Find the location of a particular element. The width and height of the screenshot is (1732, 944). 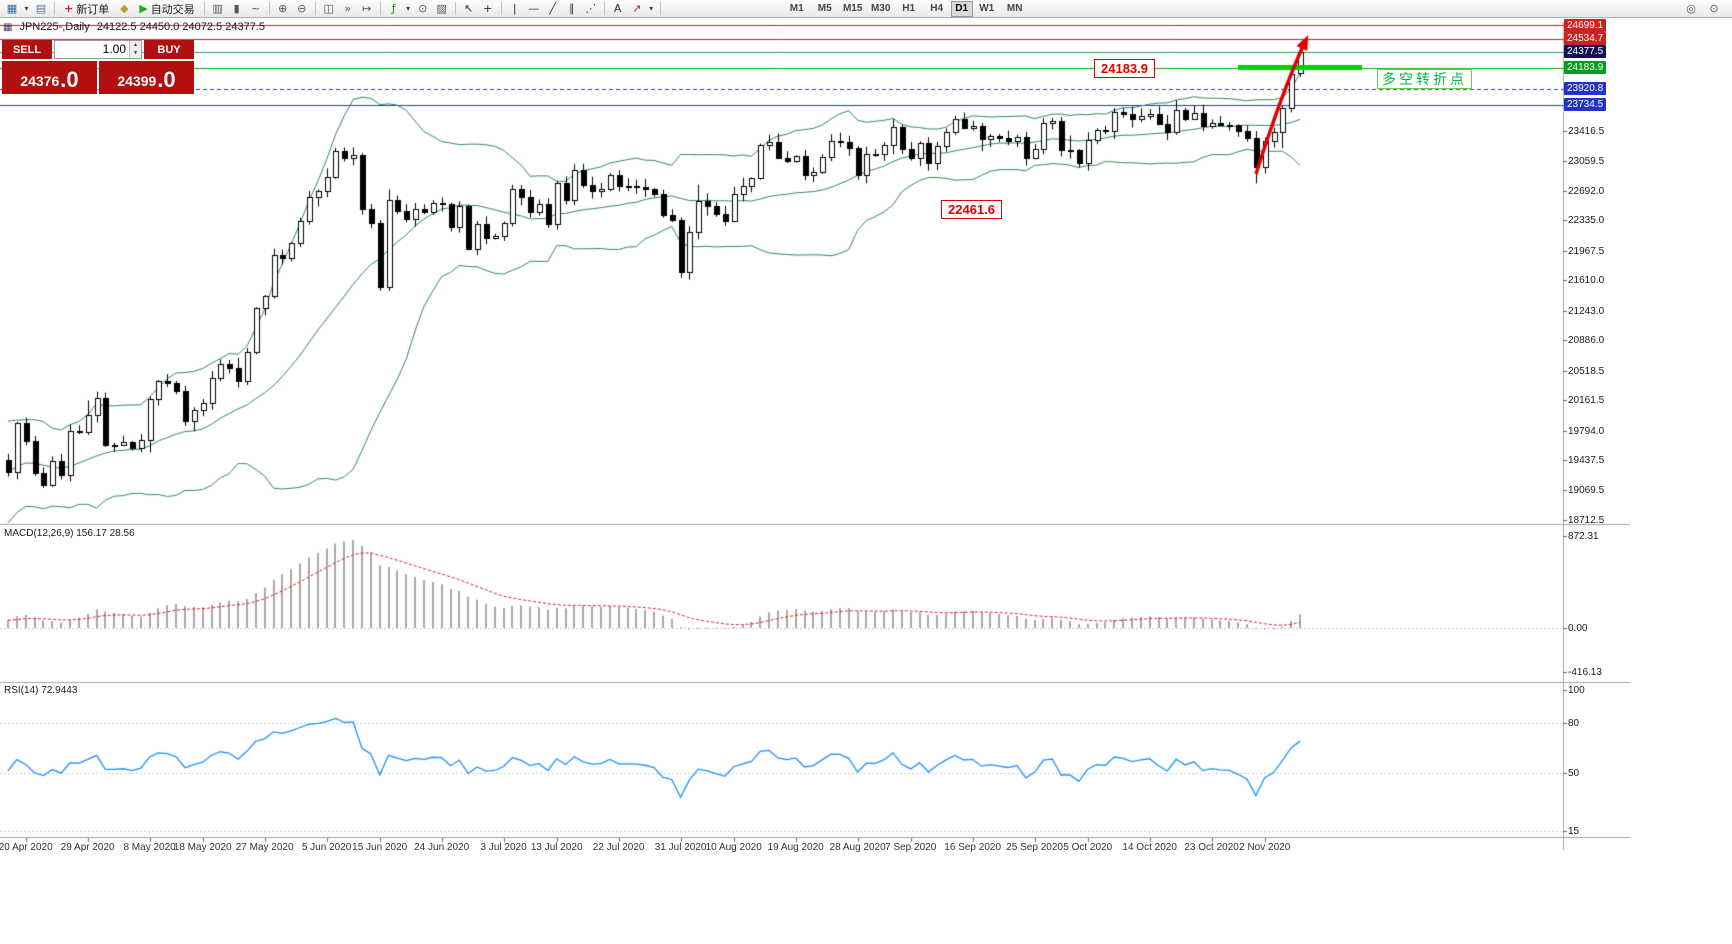

notification-icon: ◎ is located at coordinates (1691, 8).